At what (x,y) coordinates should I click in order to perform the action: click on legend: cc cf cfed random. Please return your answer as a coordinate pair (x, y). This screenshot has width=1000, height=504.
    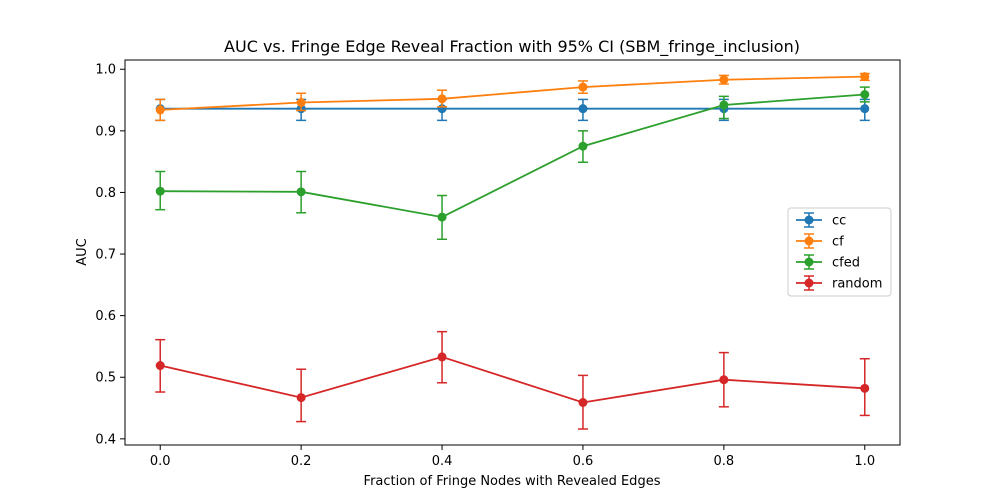
    Looking at the image, I should click on (839, 252).